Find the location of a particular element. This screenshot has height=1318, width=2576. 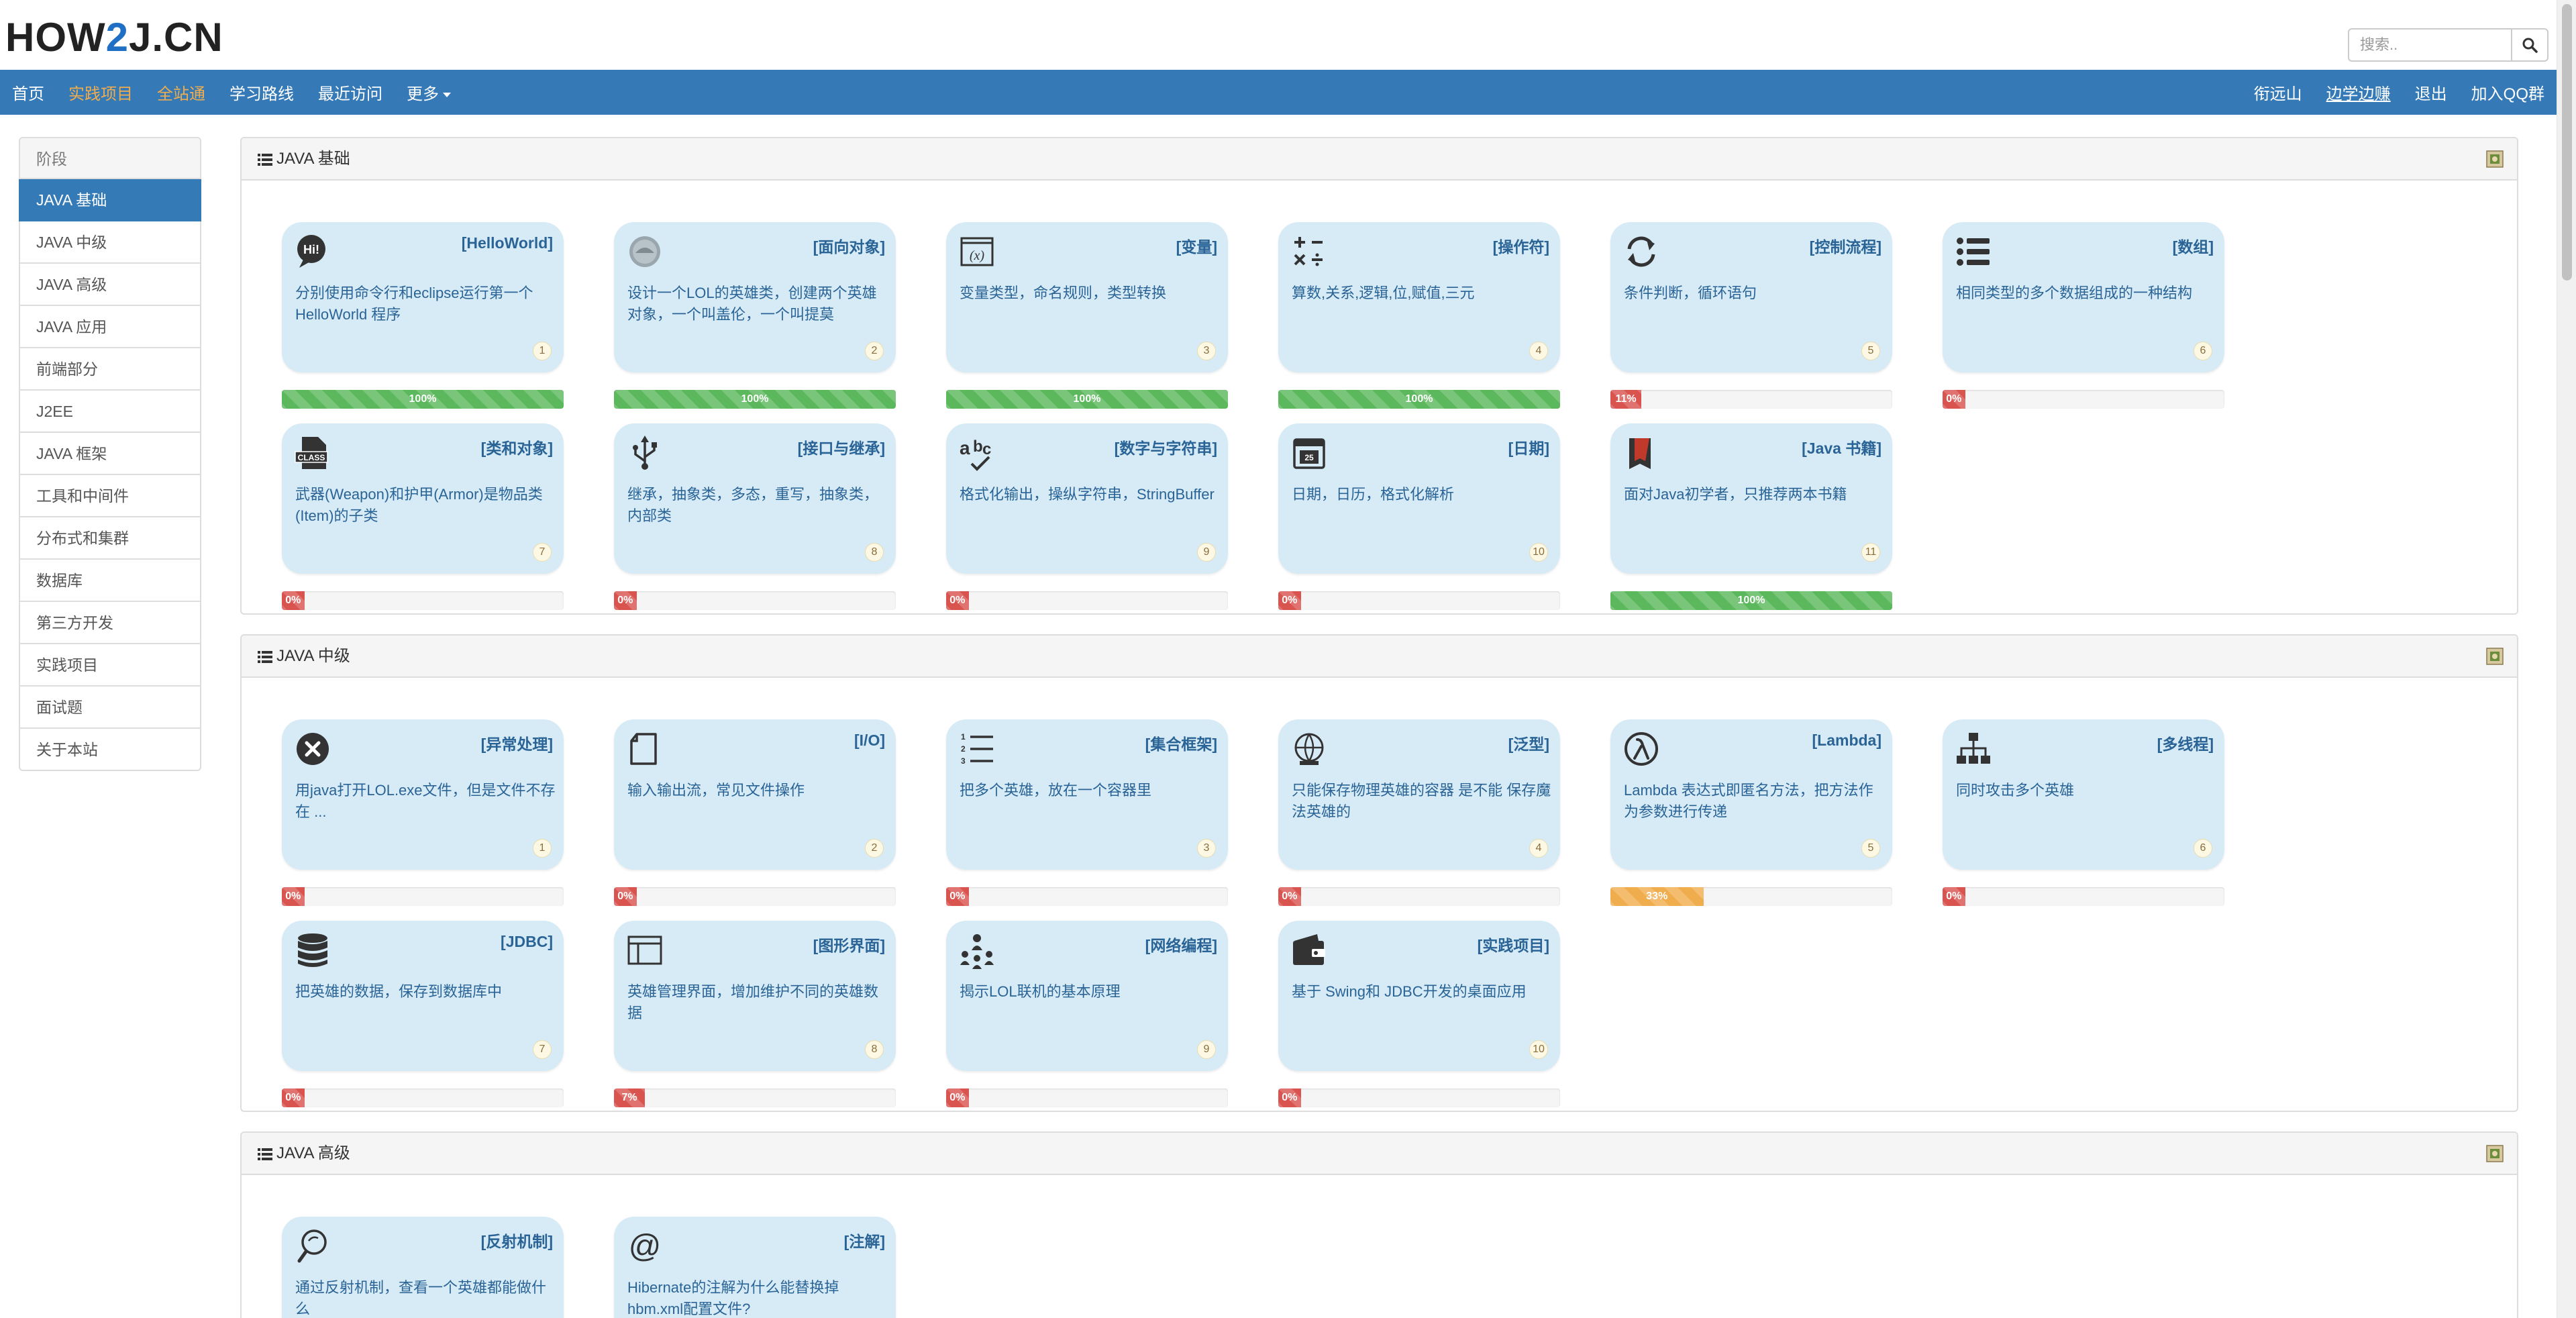

class-file-icon: CLASS is located at coordinates (312, 453).